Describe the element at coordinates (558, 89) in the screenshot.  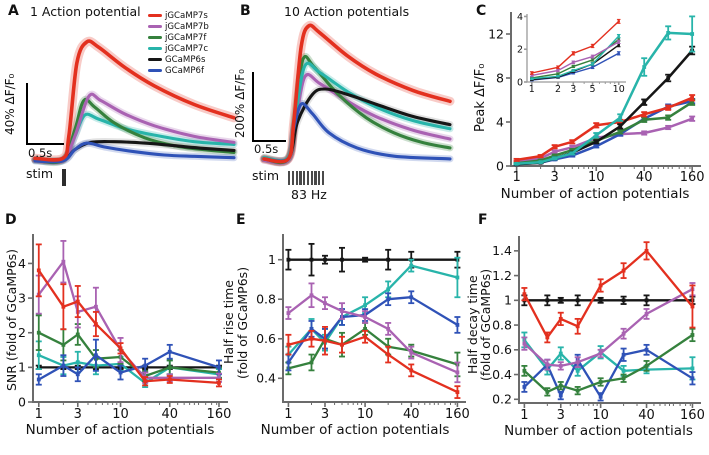
I see `x-tick-label: 2` at that location.